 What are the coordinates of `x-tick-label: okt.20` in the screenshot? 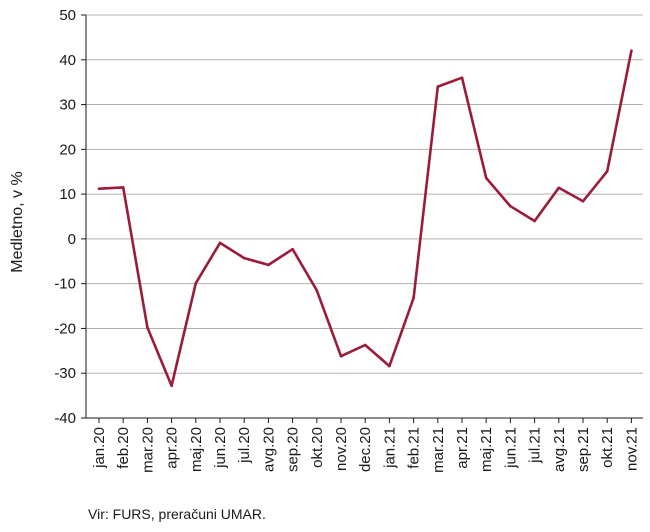 It's located at (317, 447).